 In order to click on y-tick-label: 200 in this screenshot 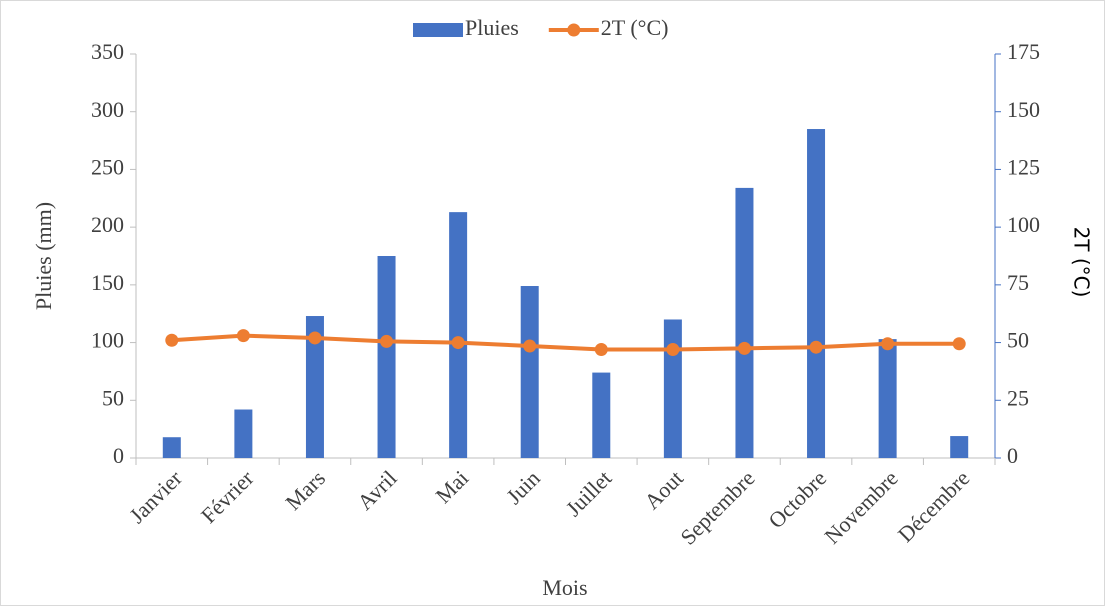, I will do `click(107, 224)`.